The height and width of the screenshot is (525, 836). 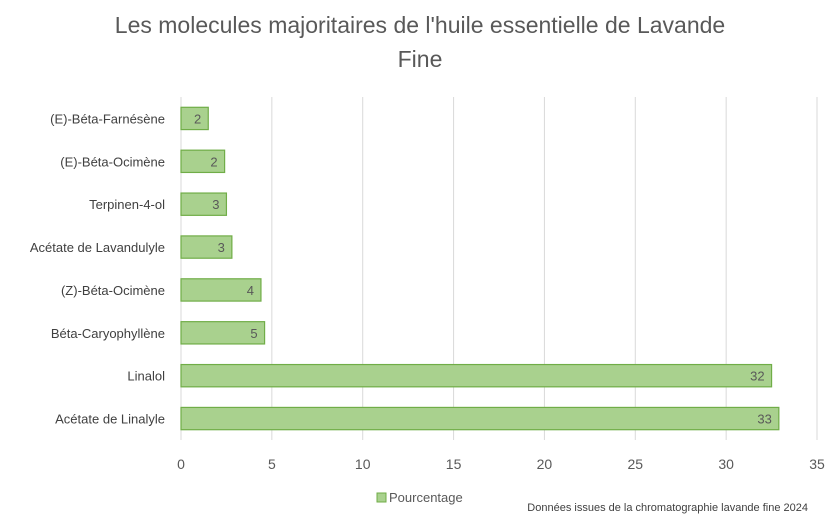 I want to click on x-tick-label: 5, so click(x=272, y=464).